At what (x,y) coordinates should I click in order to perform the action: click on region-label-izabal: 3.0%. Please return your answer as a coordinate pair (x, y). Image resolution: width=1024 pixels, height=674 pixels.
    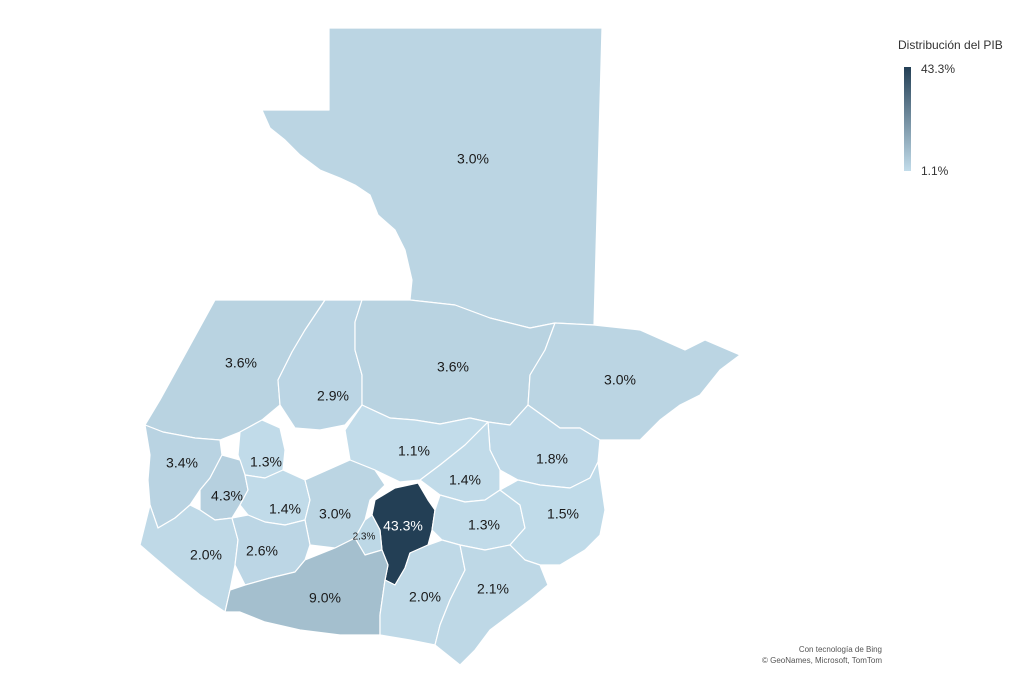
    Looking at the image, I should click on (620, 380).